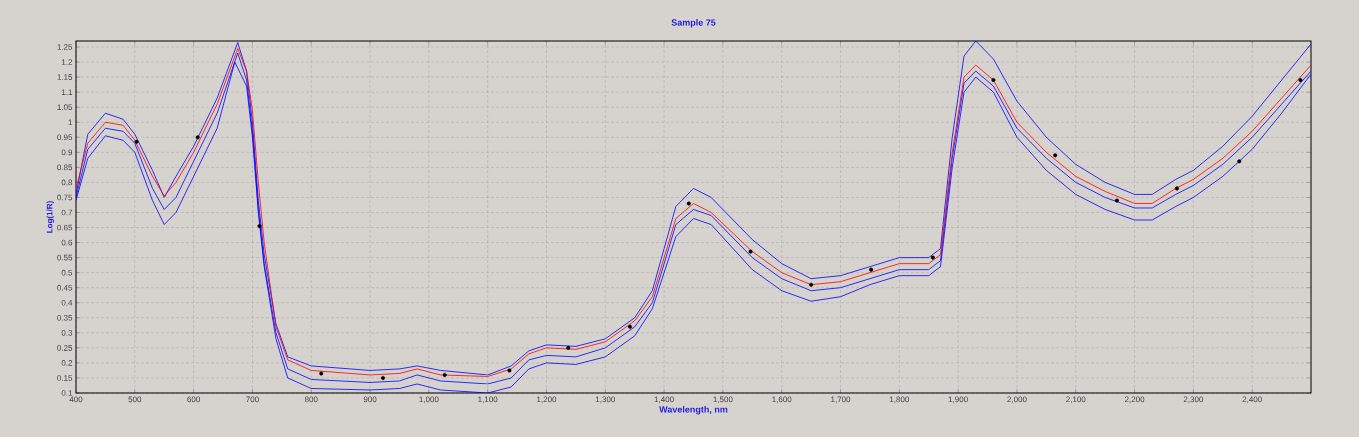 This screenshot has height=437, width=1359. I want to click on chart-title: Sample 75, so click(693, 23).